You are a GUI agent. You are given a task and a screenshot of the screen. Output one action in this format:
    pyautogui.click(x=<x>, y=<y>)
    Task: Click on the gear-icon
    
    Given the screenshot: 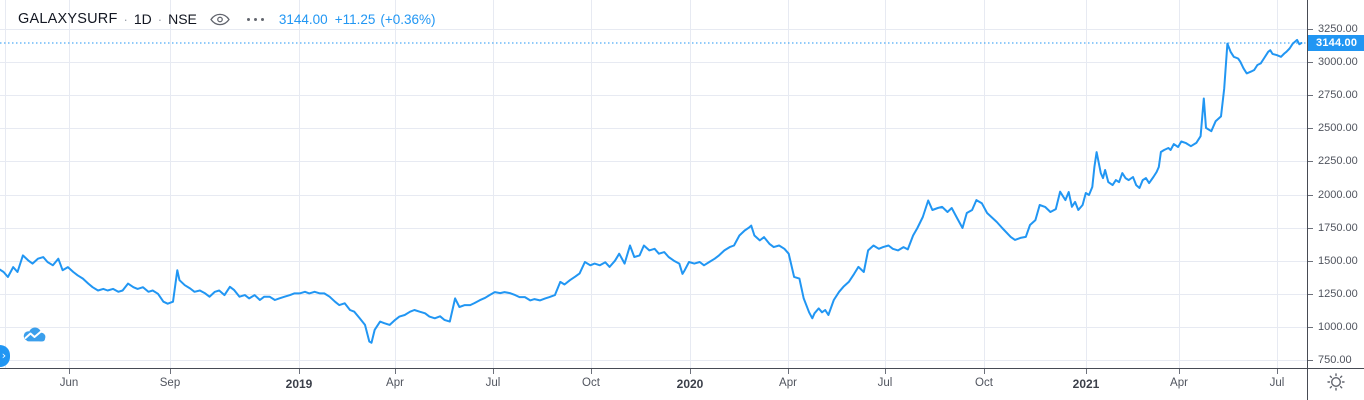 What is the action you would take?
    pyautogui.click(x=1336, y=384)
    